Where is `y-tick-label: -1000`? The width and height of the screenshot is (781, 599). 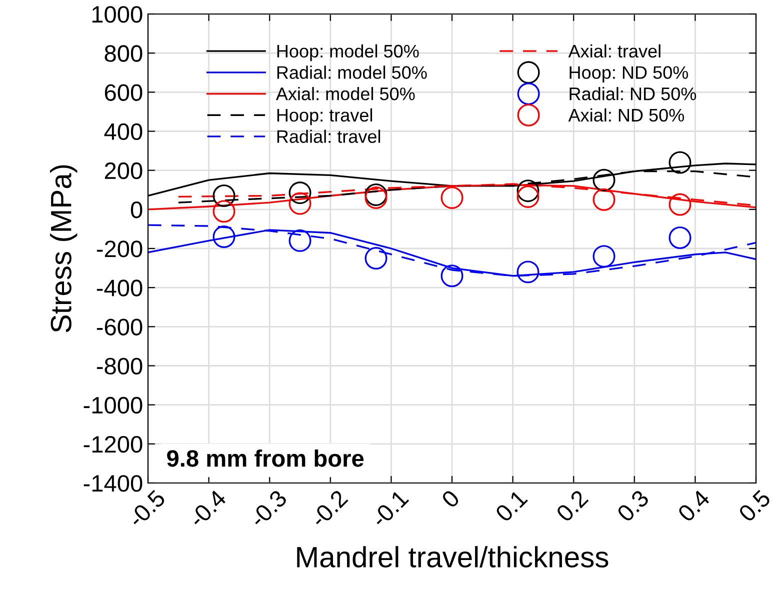
y-tick-label: -1000 is located at coordinates (113, 405).